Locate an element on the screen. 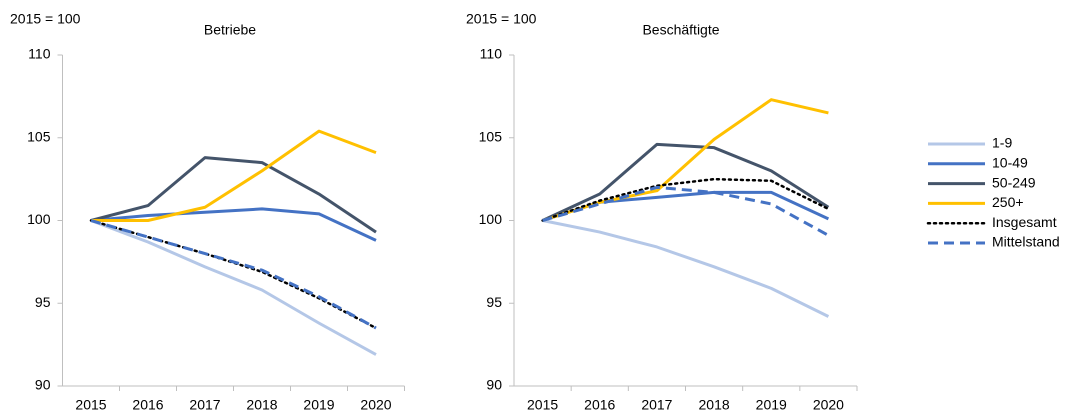  legend-label: 10-49 is located at coordinates (1010, 163).